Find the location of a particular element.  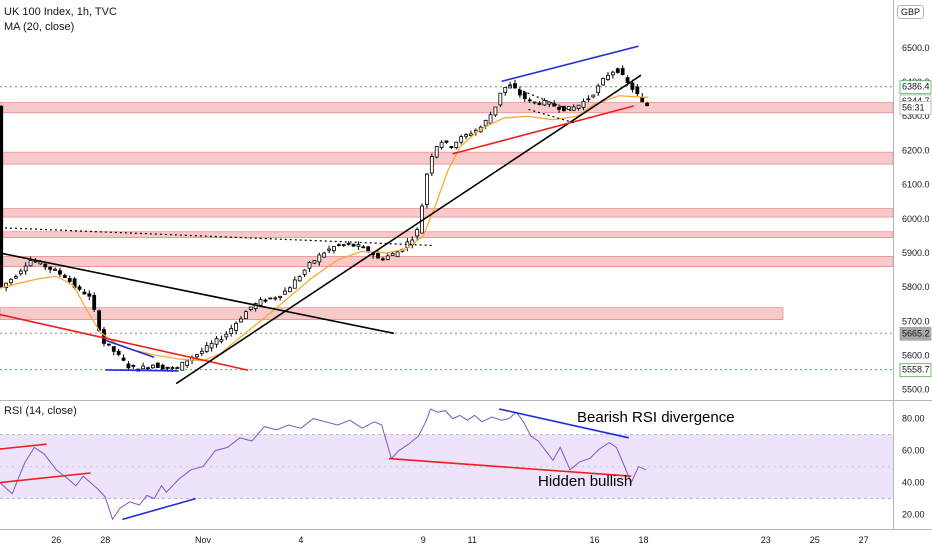

rsi-legend: RSI (14, close) is located at coordinates (40, 411).